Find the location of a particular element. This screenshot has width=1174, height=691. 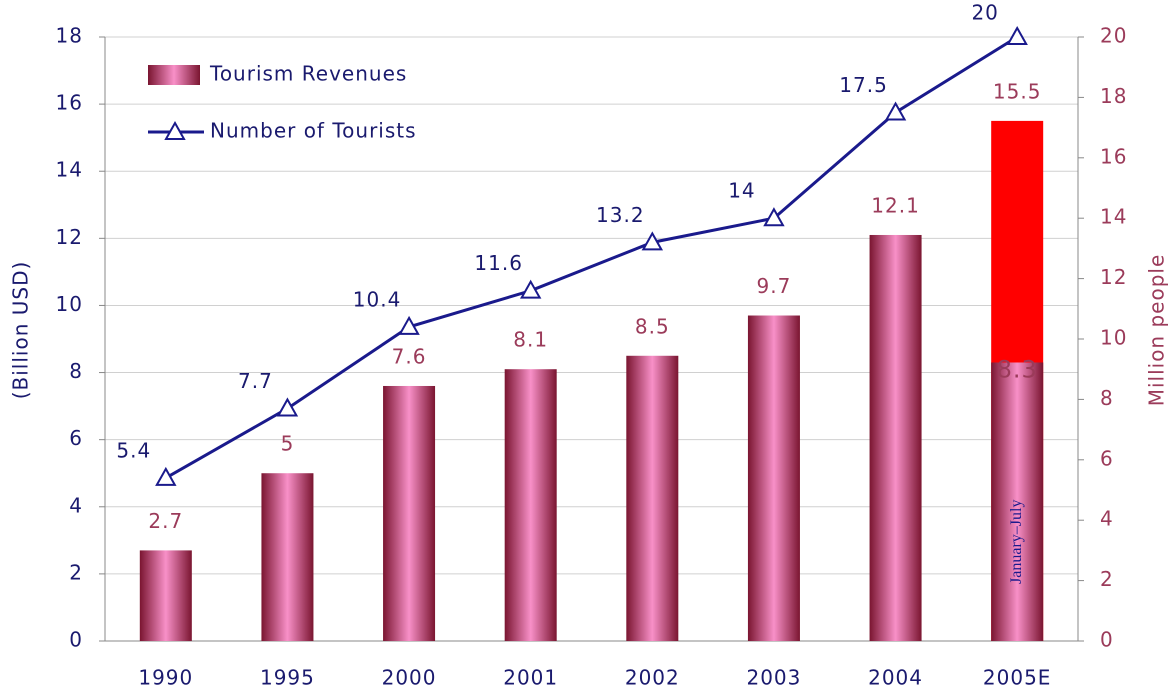

line-value-label: 14 is located at coordinates (741, 191).